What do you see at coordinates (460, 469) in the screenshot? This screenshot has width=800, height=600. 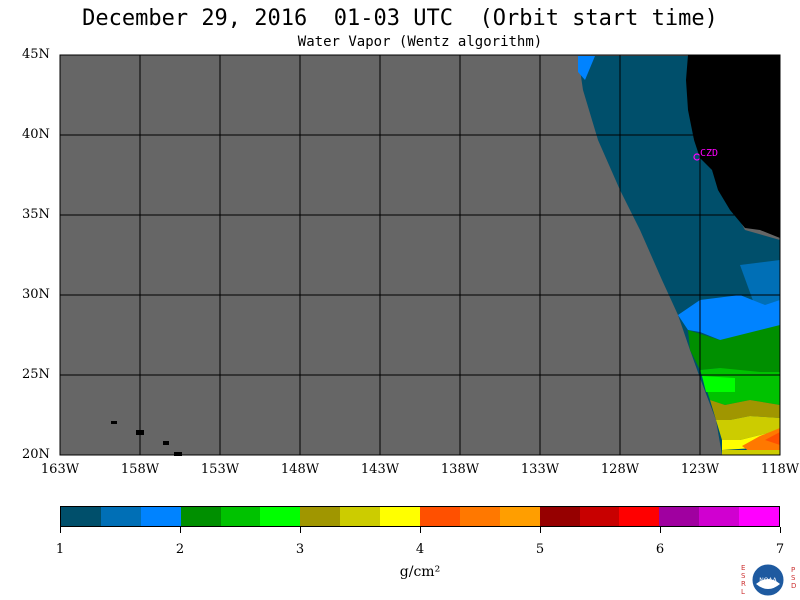 I see `longitude-label: 138W` at bounding box center [460, 469].